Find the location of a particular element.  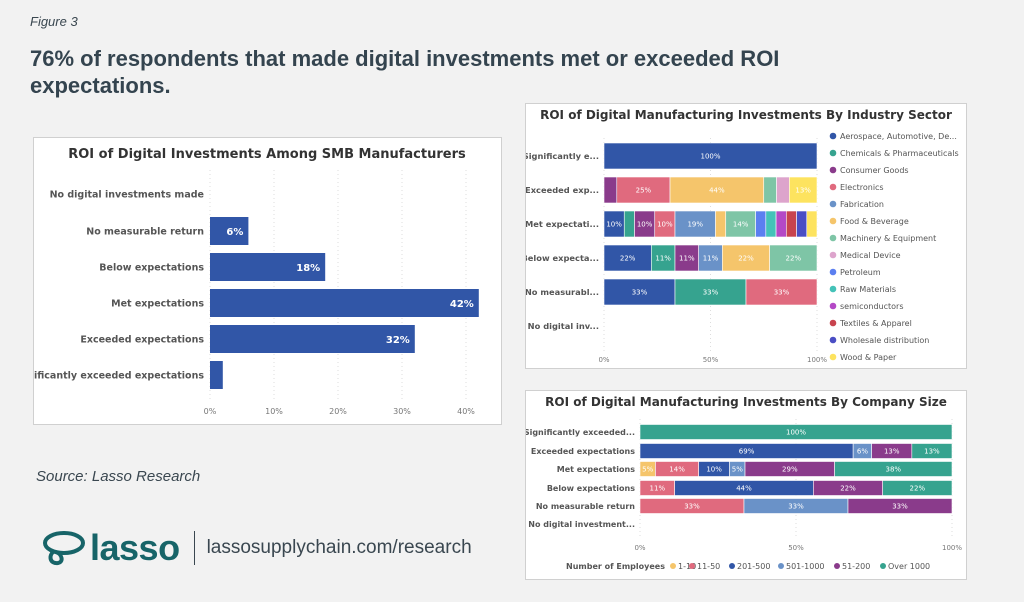

data-label: 25% is located at coordinates (644, 191).